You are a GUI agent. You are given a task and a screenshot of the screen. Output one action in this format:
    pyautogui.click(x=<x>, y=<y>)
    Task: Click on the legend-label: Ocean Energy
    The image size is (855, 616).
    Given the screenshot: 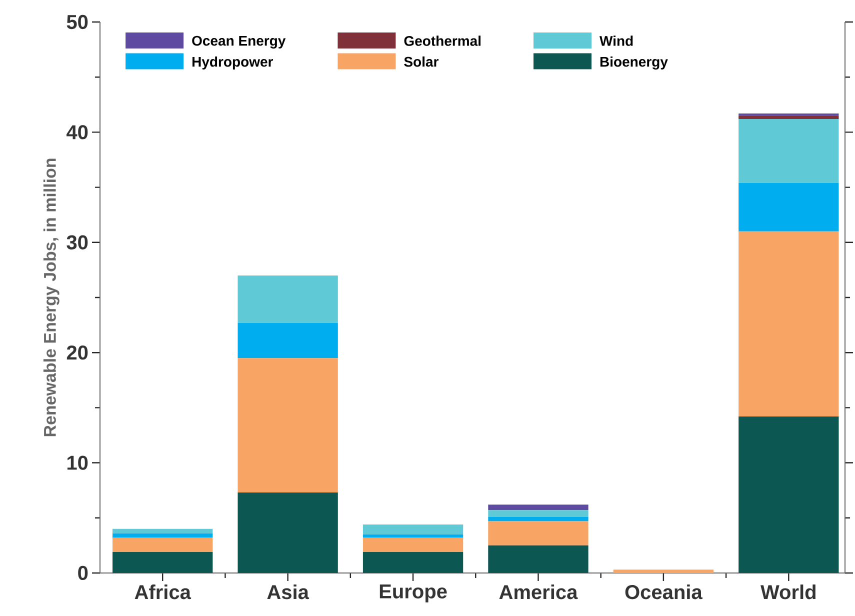 What is the action you would take?
    pyautogui.click(x=239, y=42)
    